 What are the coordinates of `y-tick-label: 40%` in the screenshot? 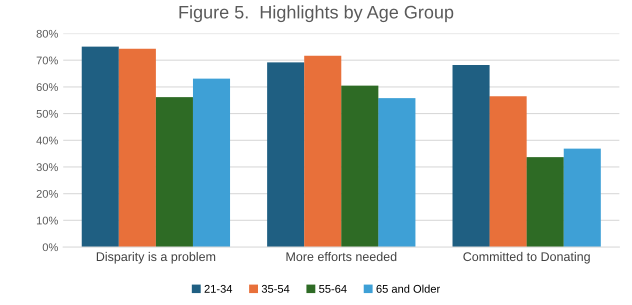 It's located at (47, 140).